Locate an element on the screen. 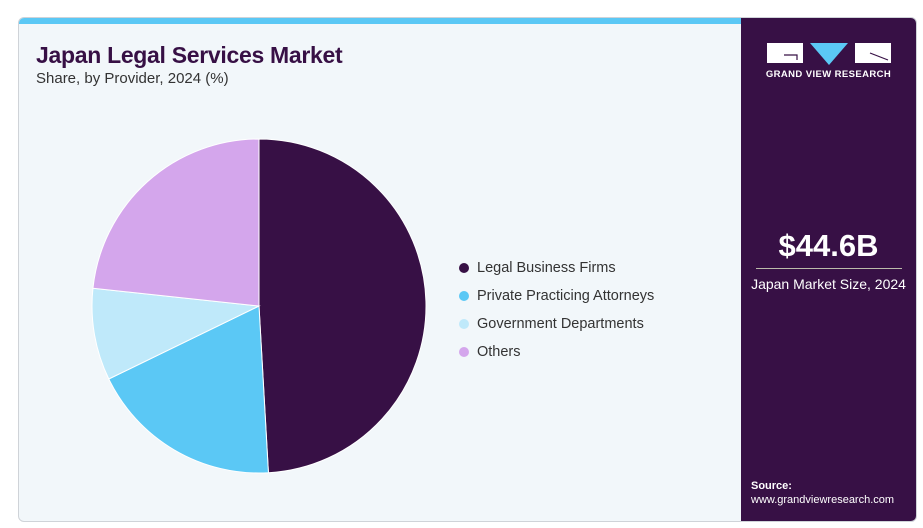 The width and height of the screenshot is (923, 528). legend-item: Legal Business Firms is located at coordinates (556, 268).